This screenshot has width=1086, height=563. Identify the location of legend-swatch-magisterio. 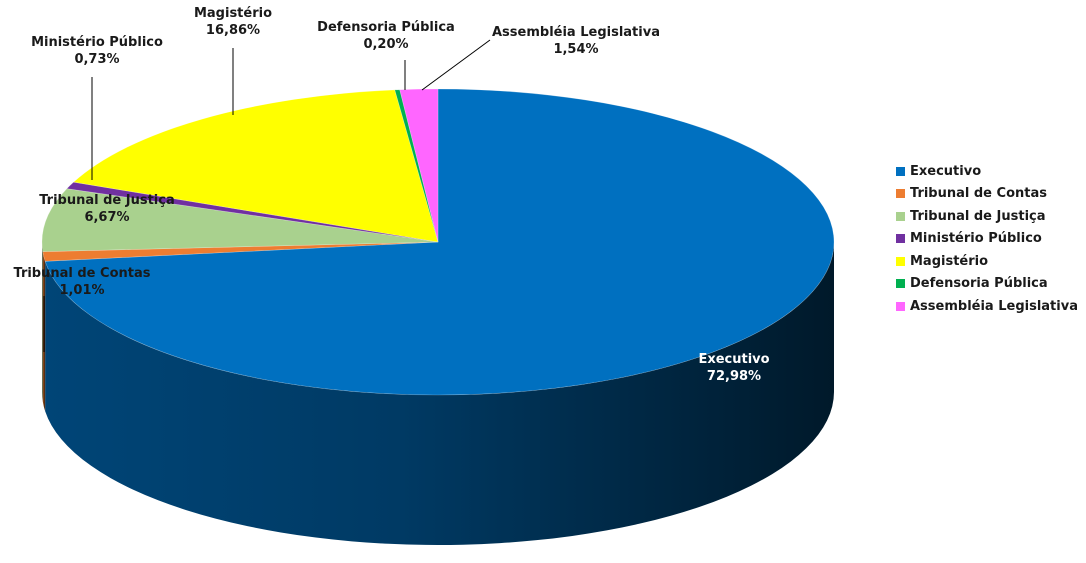
(900, 261).